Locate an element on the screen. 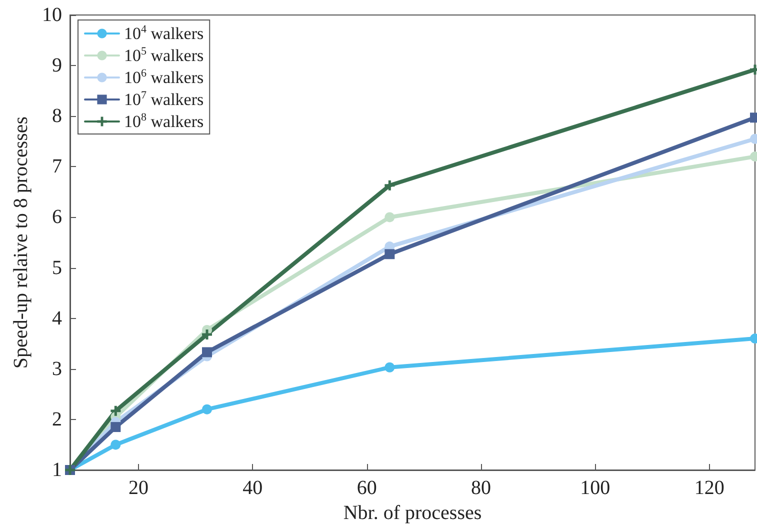 The image size is (757, 532). y-tick-label: 10 is located at coordinates (52, 15).